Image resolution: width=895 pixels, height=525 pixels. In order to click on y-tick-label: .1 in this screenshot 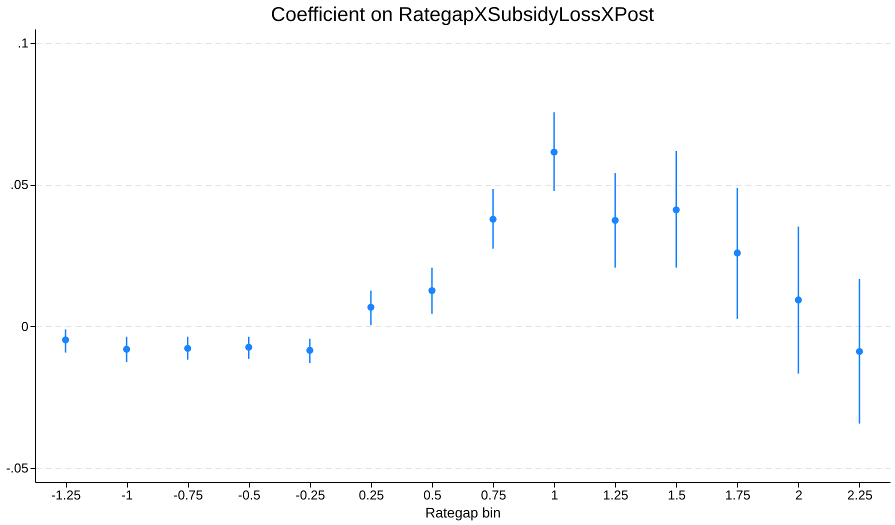, I will do `click(23, 43)`.